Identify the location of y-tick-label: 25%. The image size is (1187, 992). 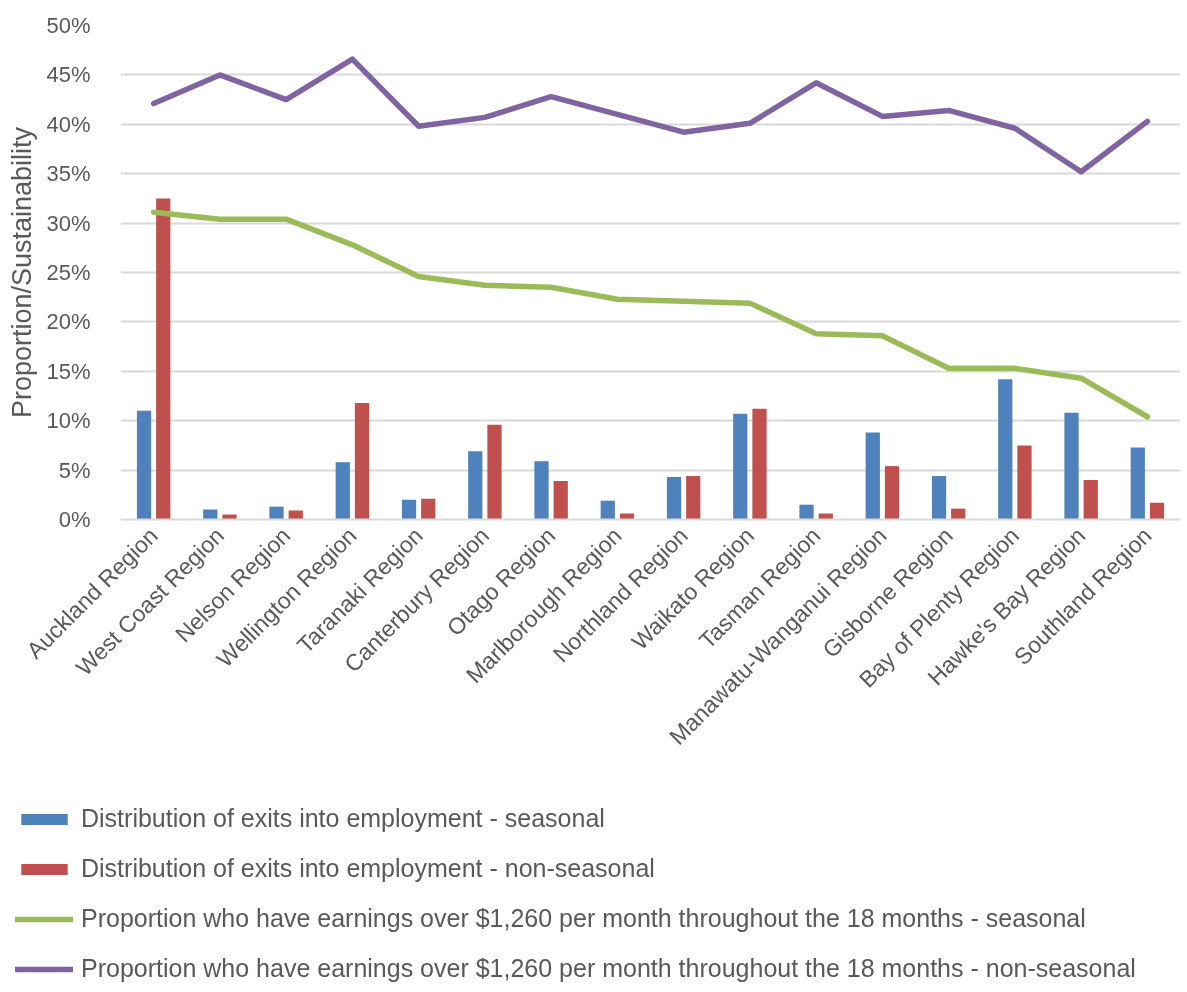
(68, 272).